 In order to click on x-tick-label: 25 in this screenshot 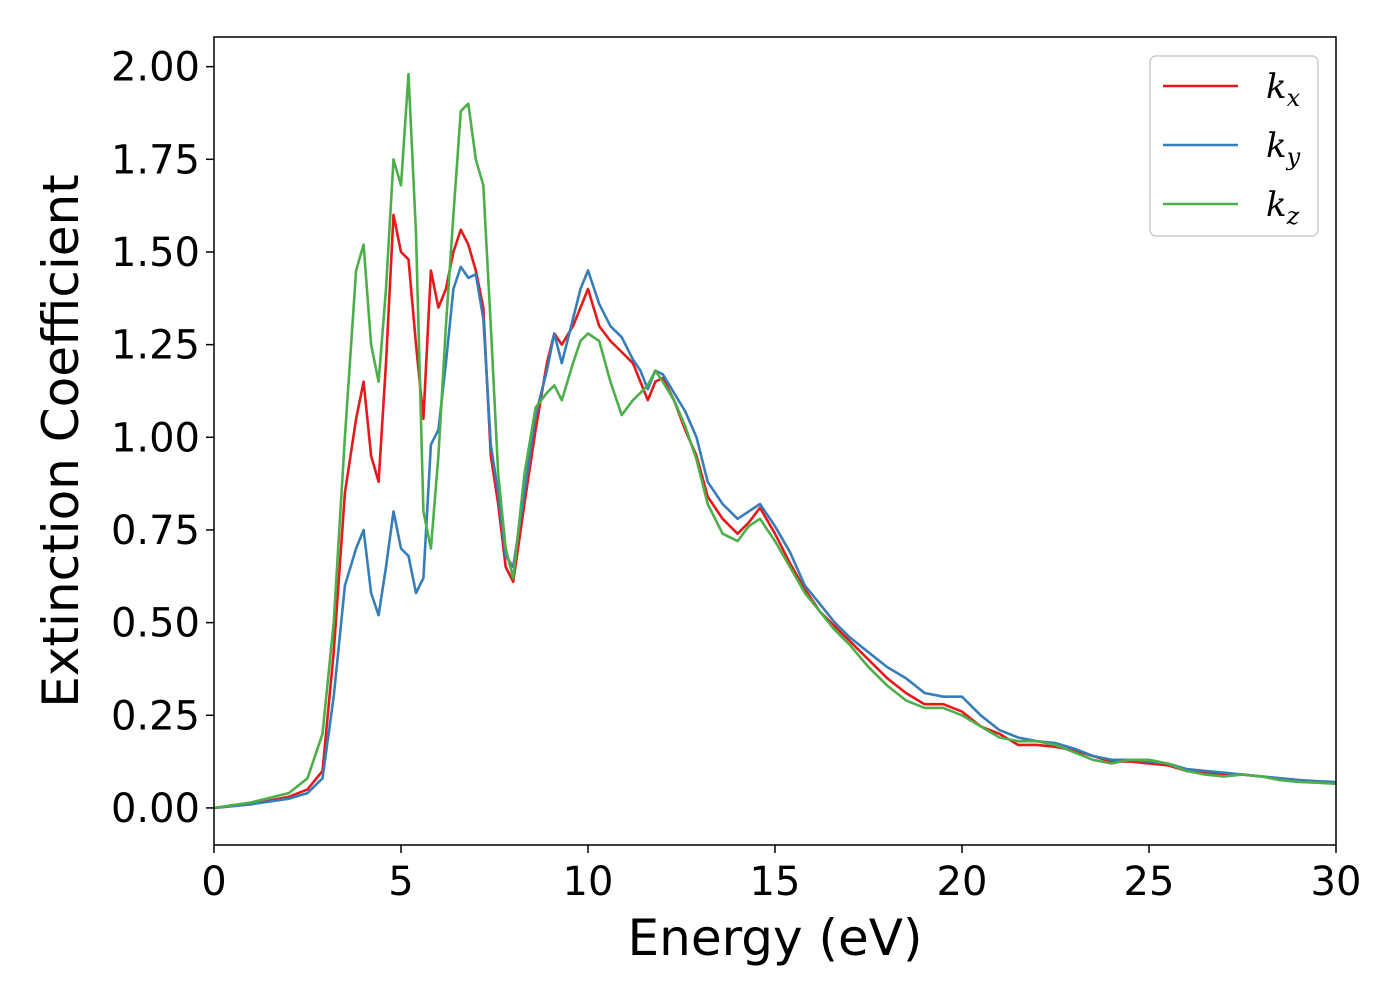, I will do `click(1149, 882)`.